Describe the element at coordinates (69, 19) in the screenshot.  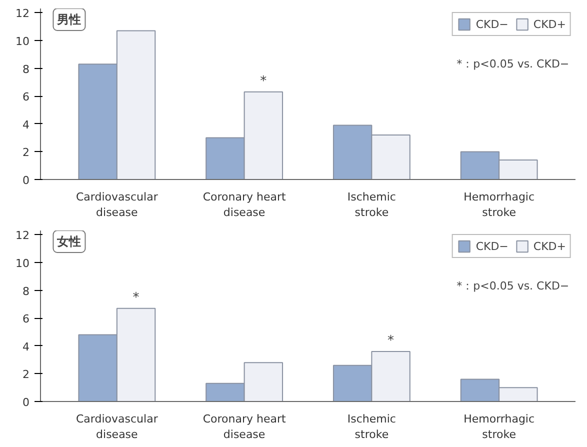
I see `chart-title: 男性` at that location.